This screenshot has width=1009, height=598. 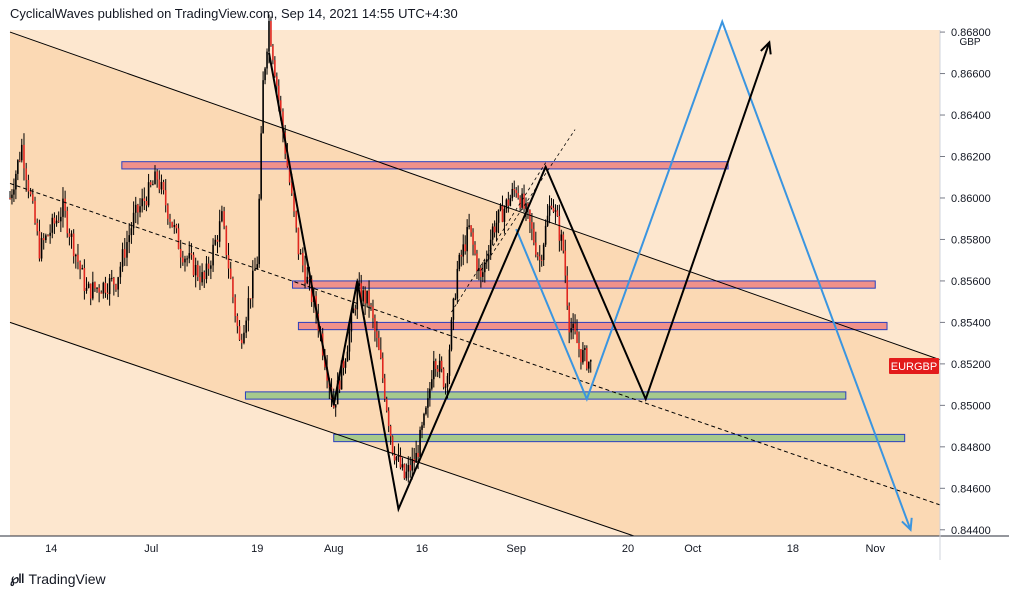 What do you see at coordinates (971, 282) in the screenshot?
I see `price-tick-label: 0.85600` at bounding box center [971, 282].